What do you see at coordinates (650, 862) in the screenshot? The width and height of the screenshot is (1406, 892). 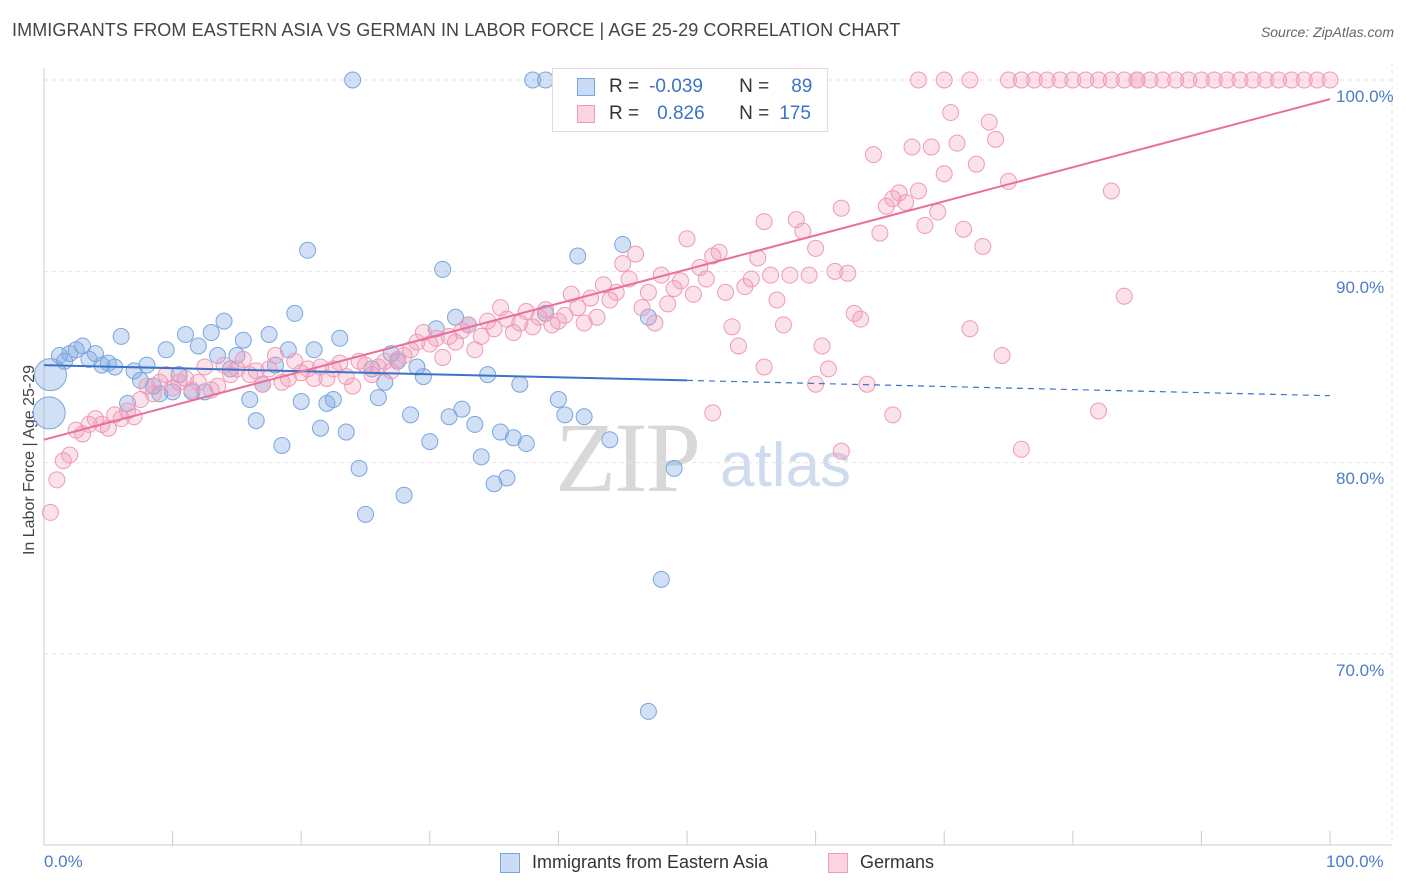 I see `legend-label: Immigrants from Eastern Asia` at bounding box center [650, 862].